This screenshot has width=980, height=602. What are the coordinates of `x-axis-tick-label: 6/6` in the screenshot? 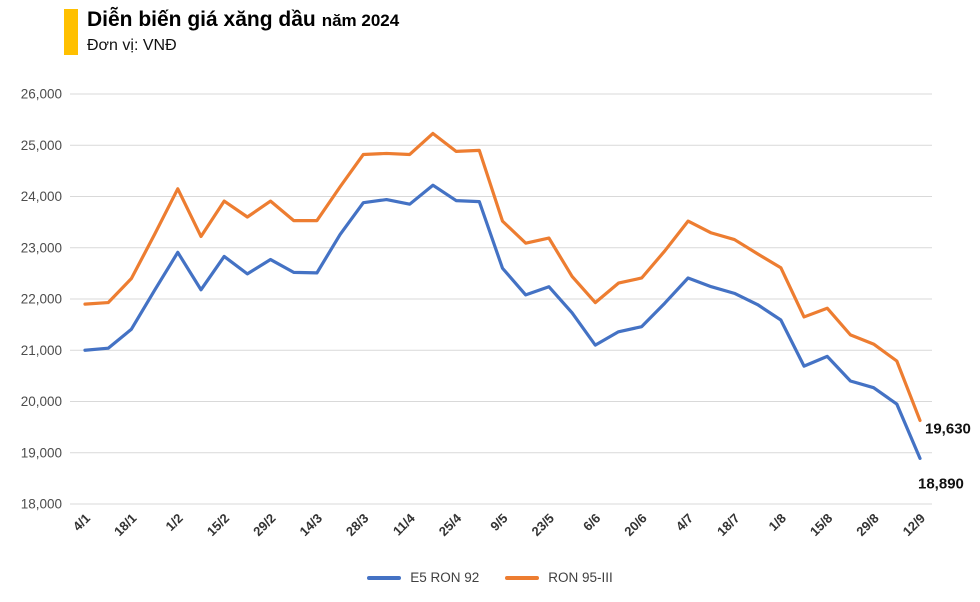 It's located at (591, 522).